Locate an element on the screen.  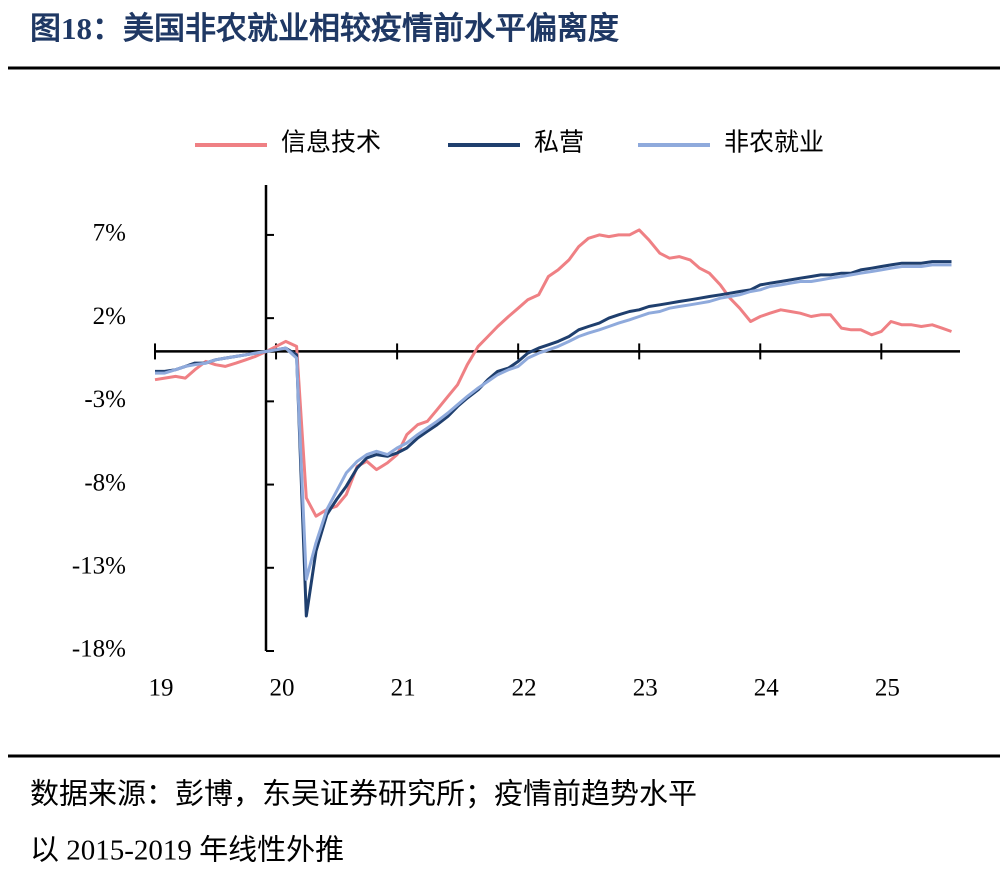
source-line: 以 2015-2019 年线性外推 is located at coordinates (187, 850).